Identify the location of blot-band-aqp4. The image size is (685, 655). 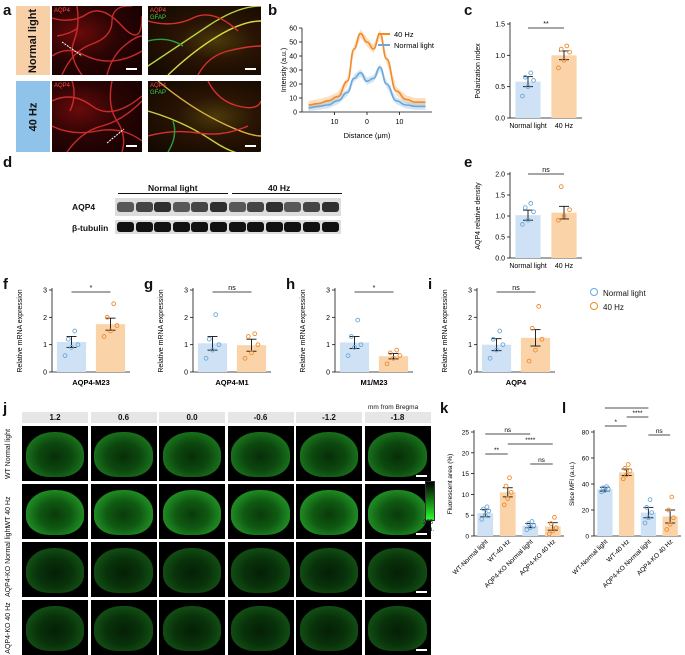
(330, 207).